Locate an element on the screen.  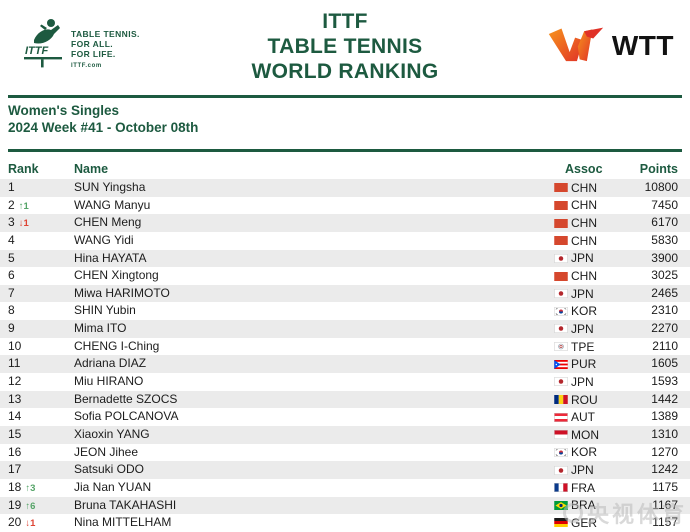
rank-cell: 7 is located at coordinates (11, 294).